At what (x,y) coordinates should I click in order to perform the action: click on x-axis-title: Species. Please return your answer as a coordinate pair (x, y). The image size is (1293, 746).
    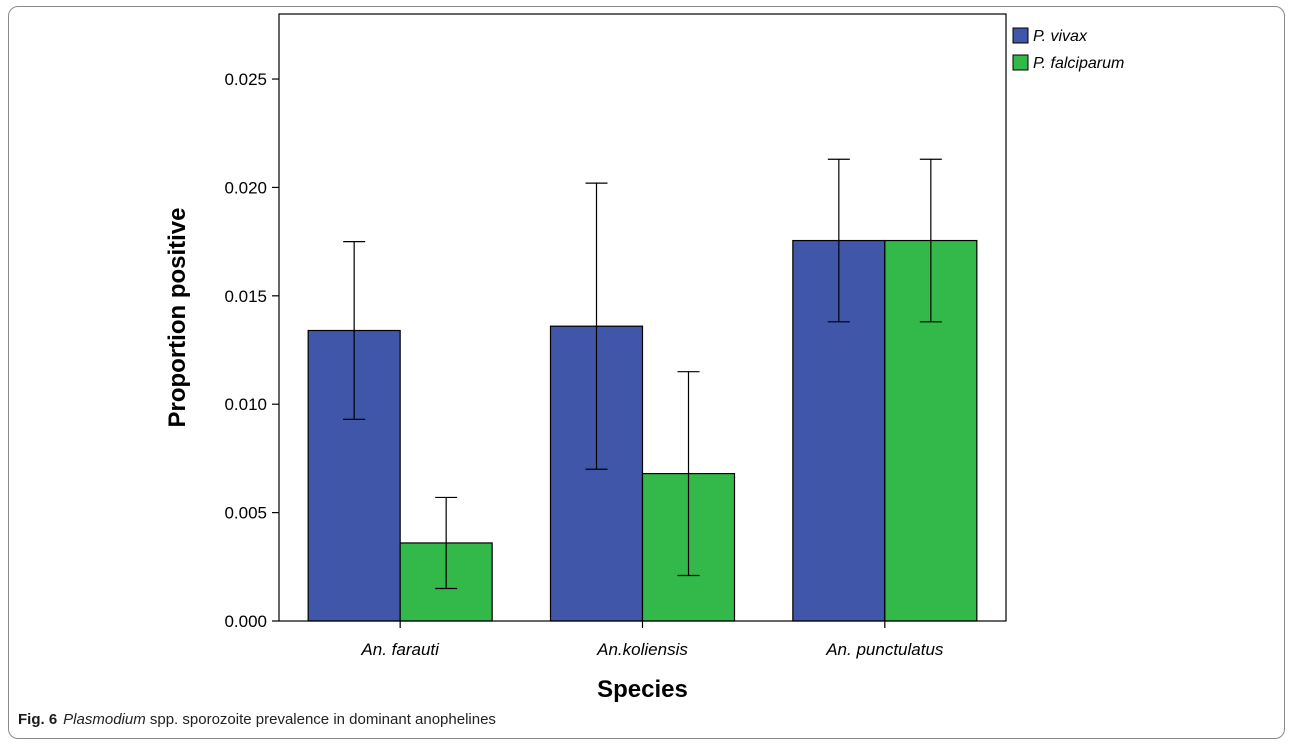
    Looking at the image, I should click on (642, 689).